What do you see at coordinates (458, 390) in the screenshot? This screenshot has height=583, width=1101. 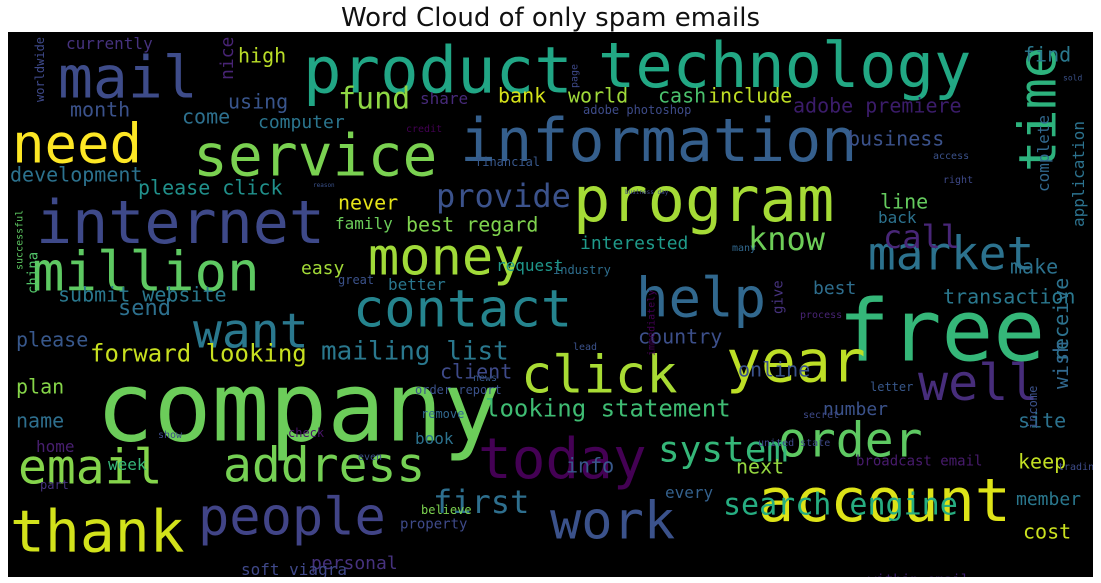 I see `cloud-word-order-report: order report` at bounding box center [458, 390].